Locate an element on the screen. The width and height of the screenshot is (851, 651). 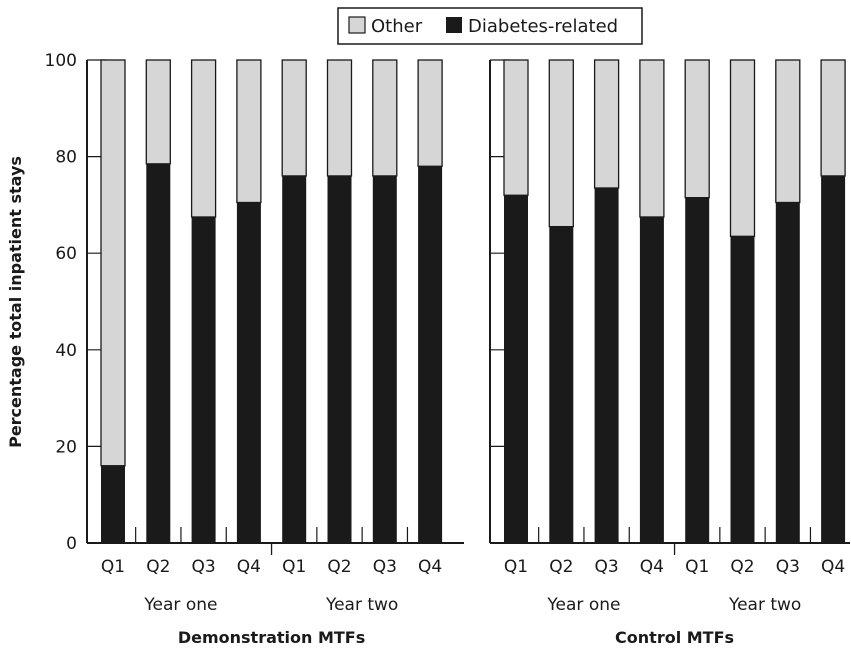
legend: Other Diabetes-related is located at coordinates (490, 26).